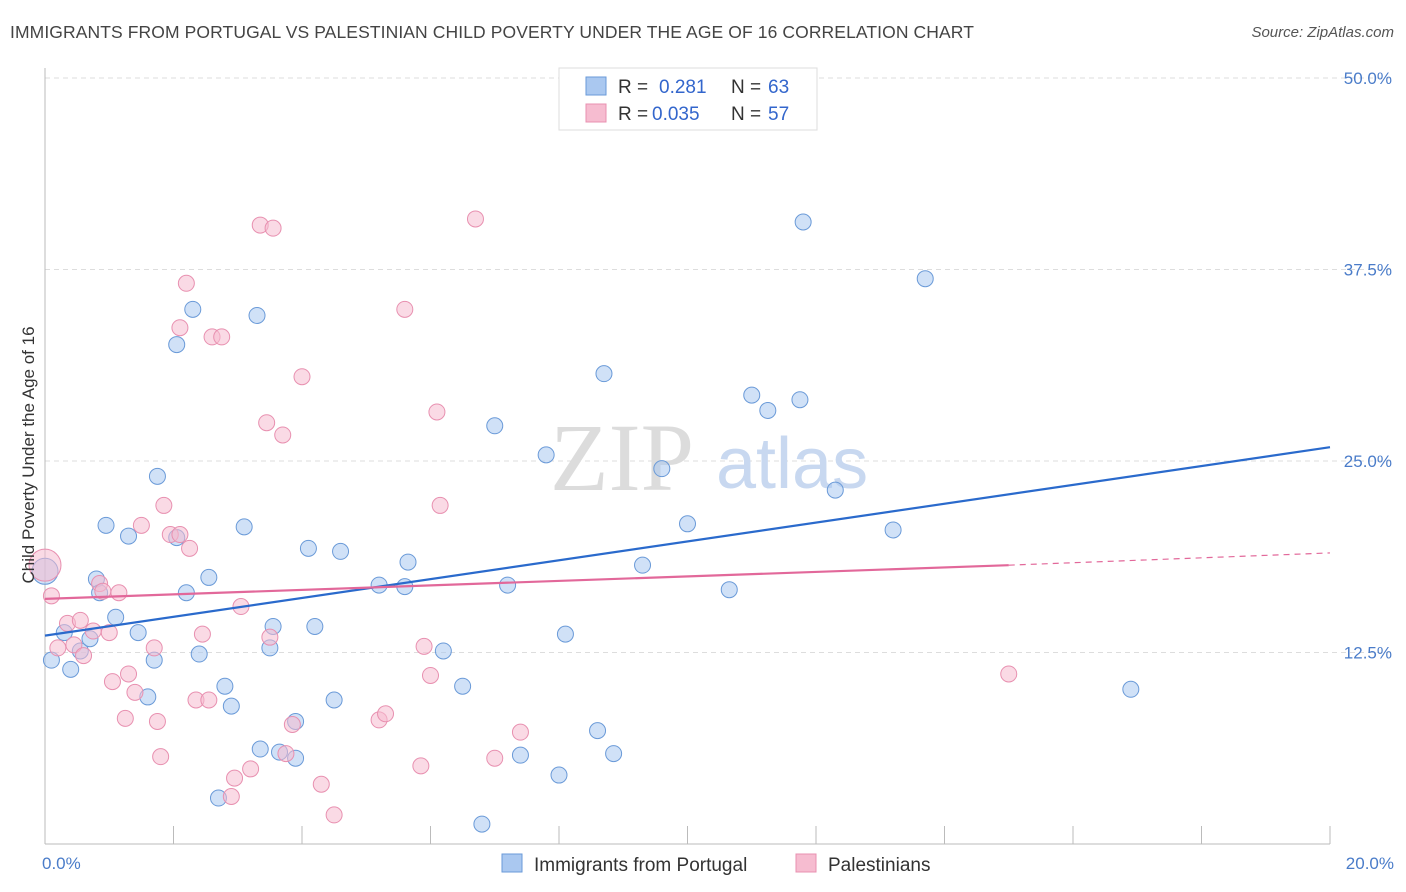 The image size is (1406, 892). I want to click on legend-r-value-2: 0.035, so click(676, 114).